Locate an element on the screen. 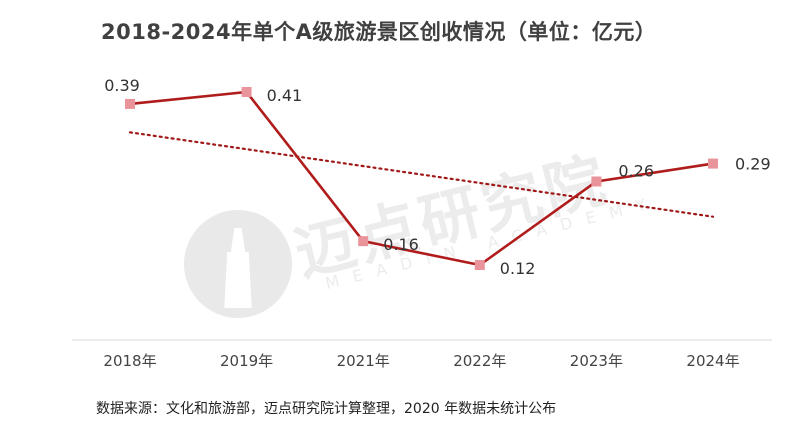 The image size is (800, 427). data-source-note: 数据来源：文化和旅游部，迈点研究院计算整理，2020 年数据未统计公布 is located at coordinates (326, 409).